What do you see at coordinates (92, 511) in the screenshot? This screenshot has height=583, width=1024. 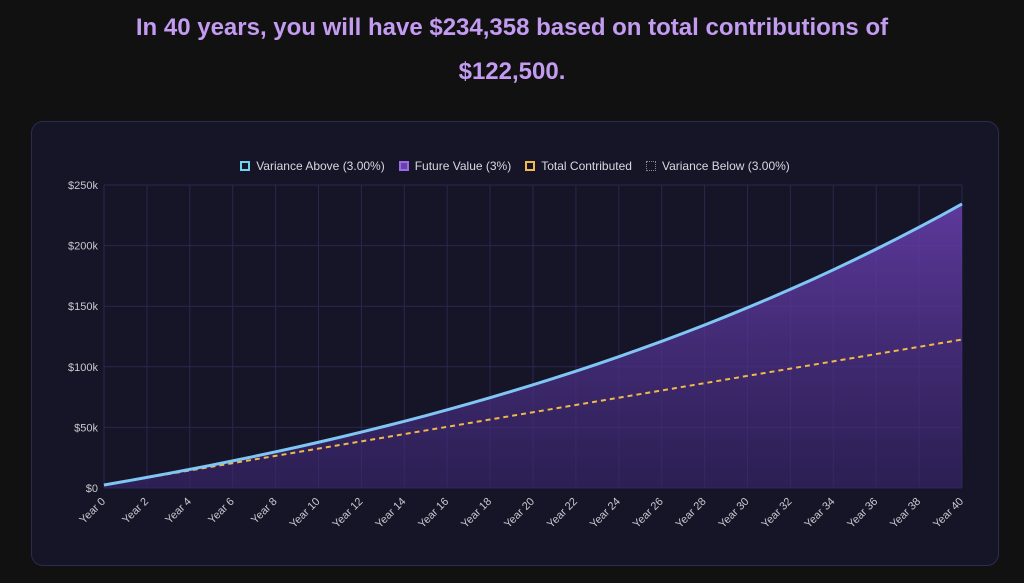 I see `x-tick-label: Year 0` at bounding box center [92, 511].